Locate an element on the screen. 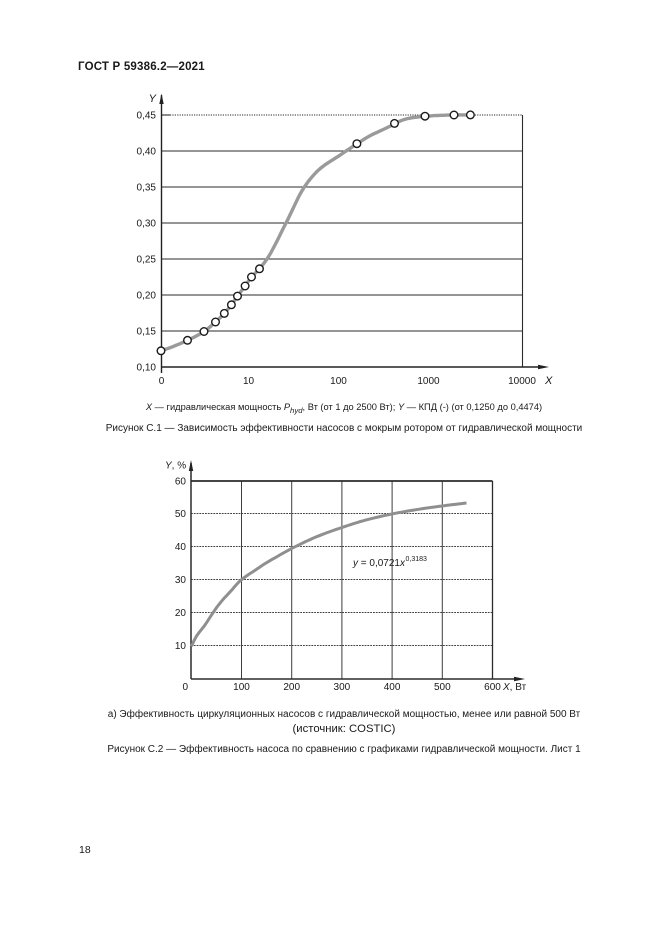 This screenshot has height=935, width=661. svg-text: 1000 is located at coordinates (428, 381).